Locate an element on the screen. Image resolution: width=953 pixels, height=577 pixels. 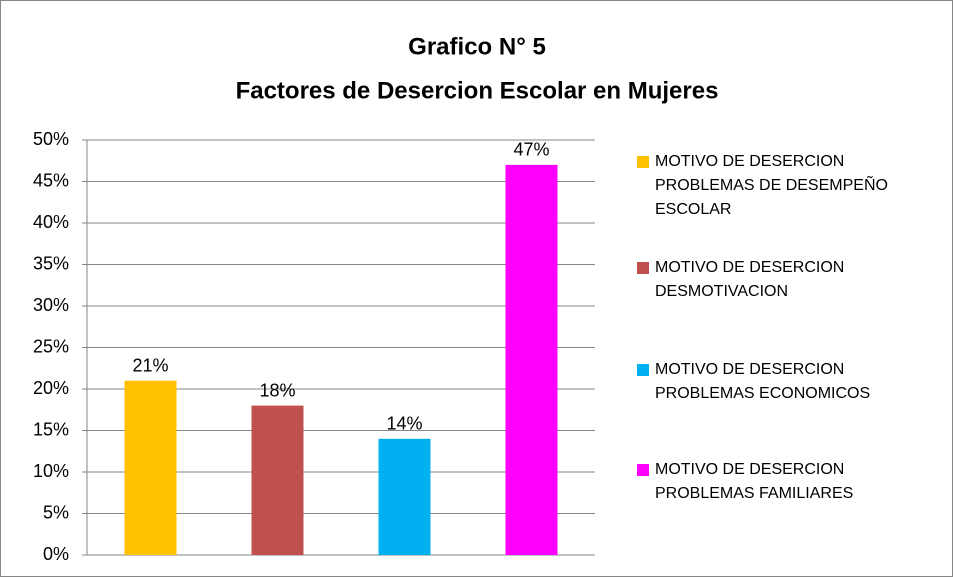
y-tick-label: 25% is located at coordinates (51, 346).